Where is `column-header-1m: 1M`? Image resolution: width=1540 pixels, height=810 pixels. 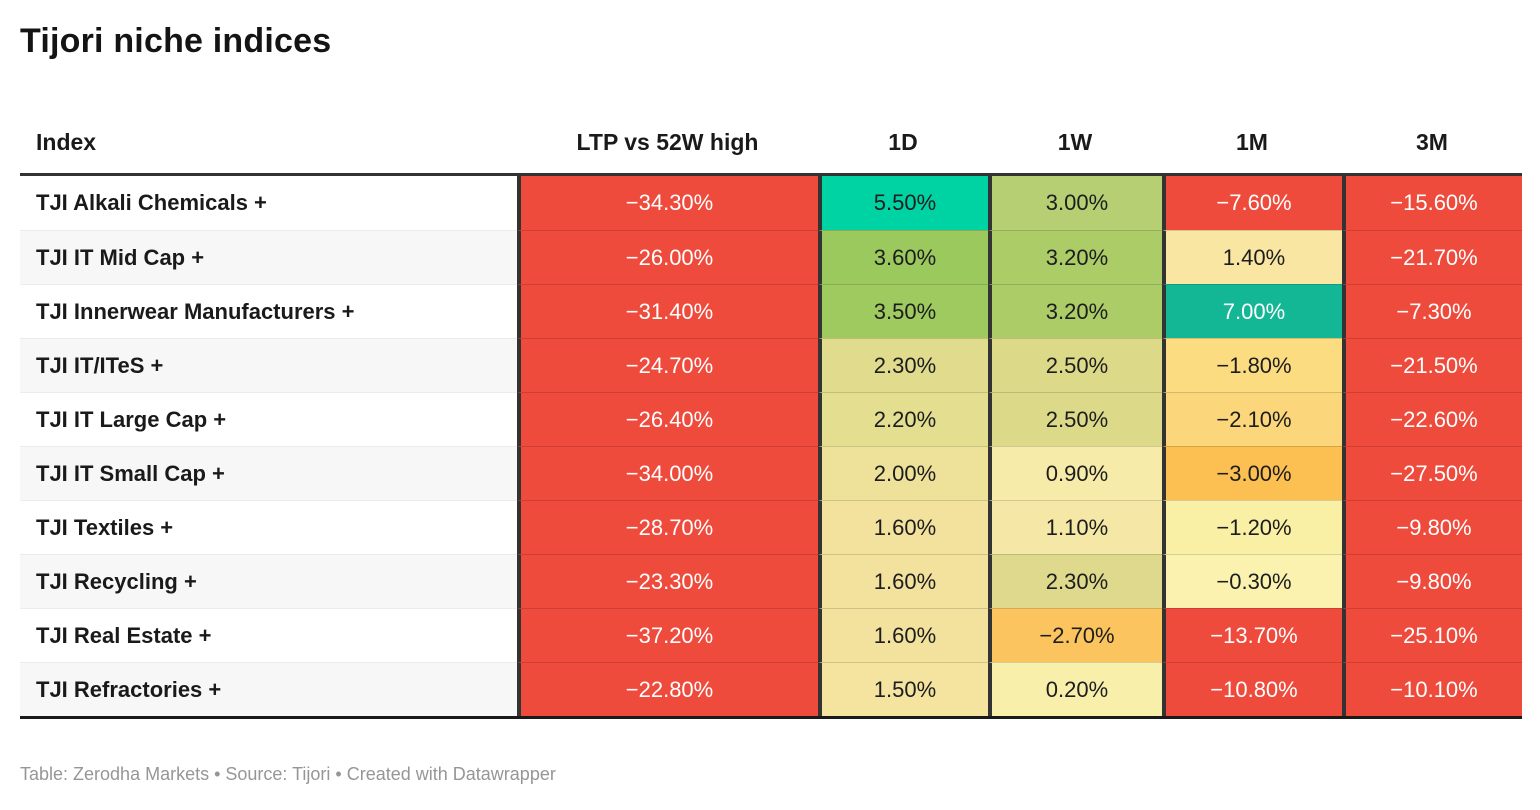
column-header-1m: 1M is located at coordinates (1252, 142).